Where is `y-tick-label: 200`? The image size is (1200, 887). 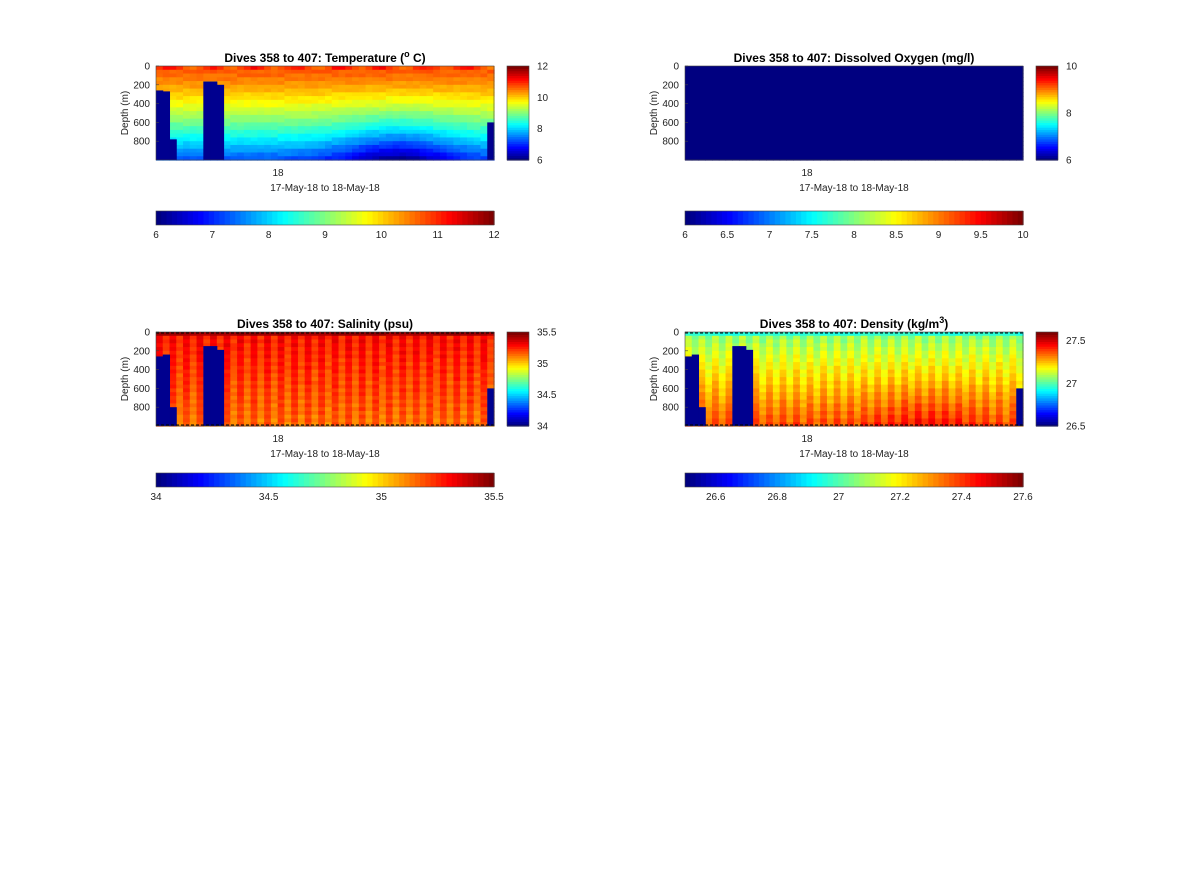 y-tick-label: 200 is located at coordinates (141, 351).